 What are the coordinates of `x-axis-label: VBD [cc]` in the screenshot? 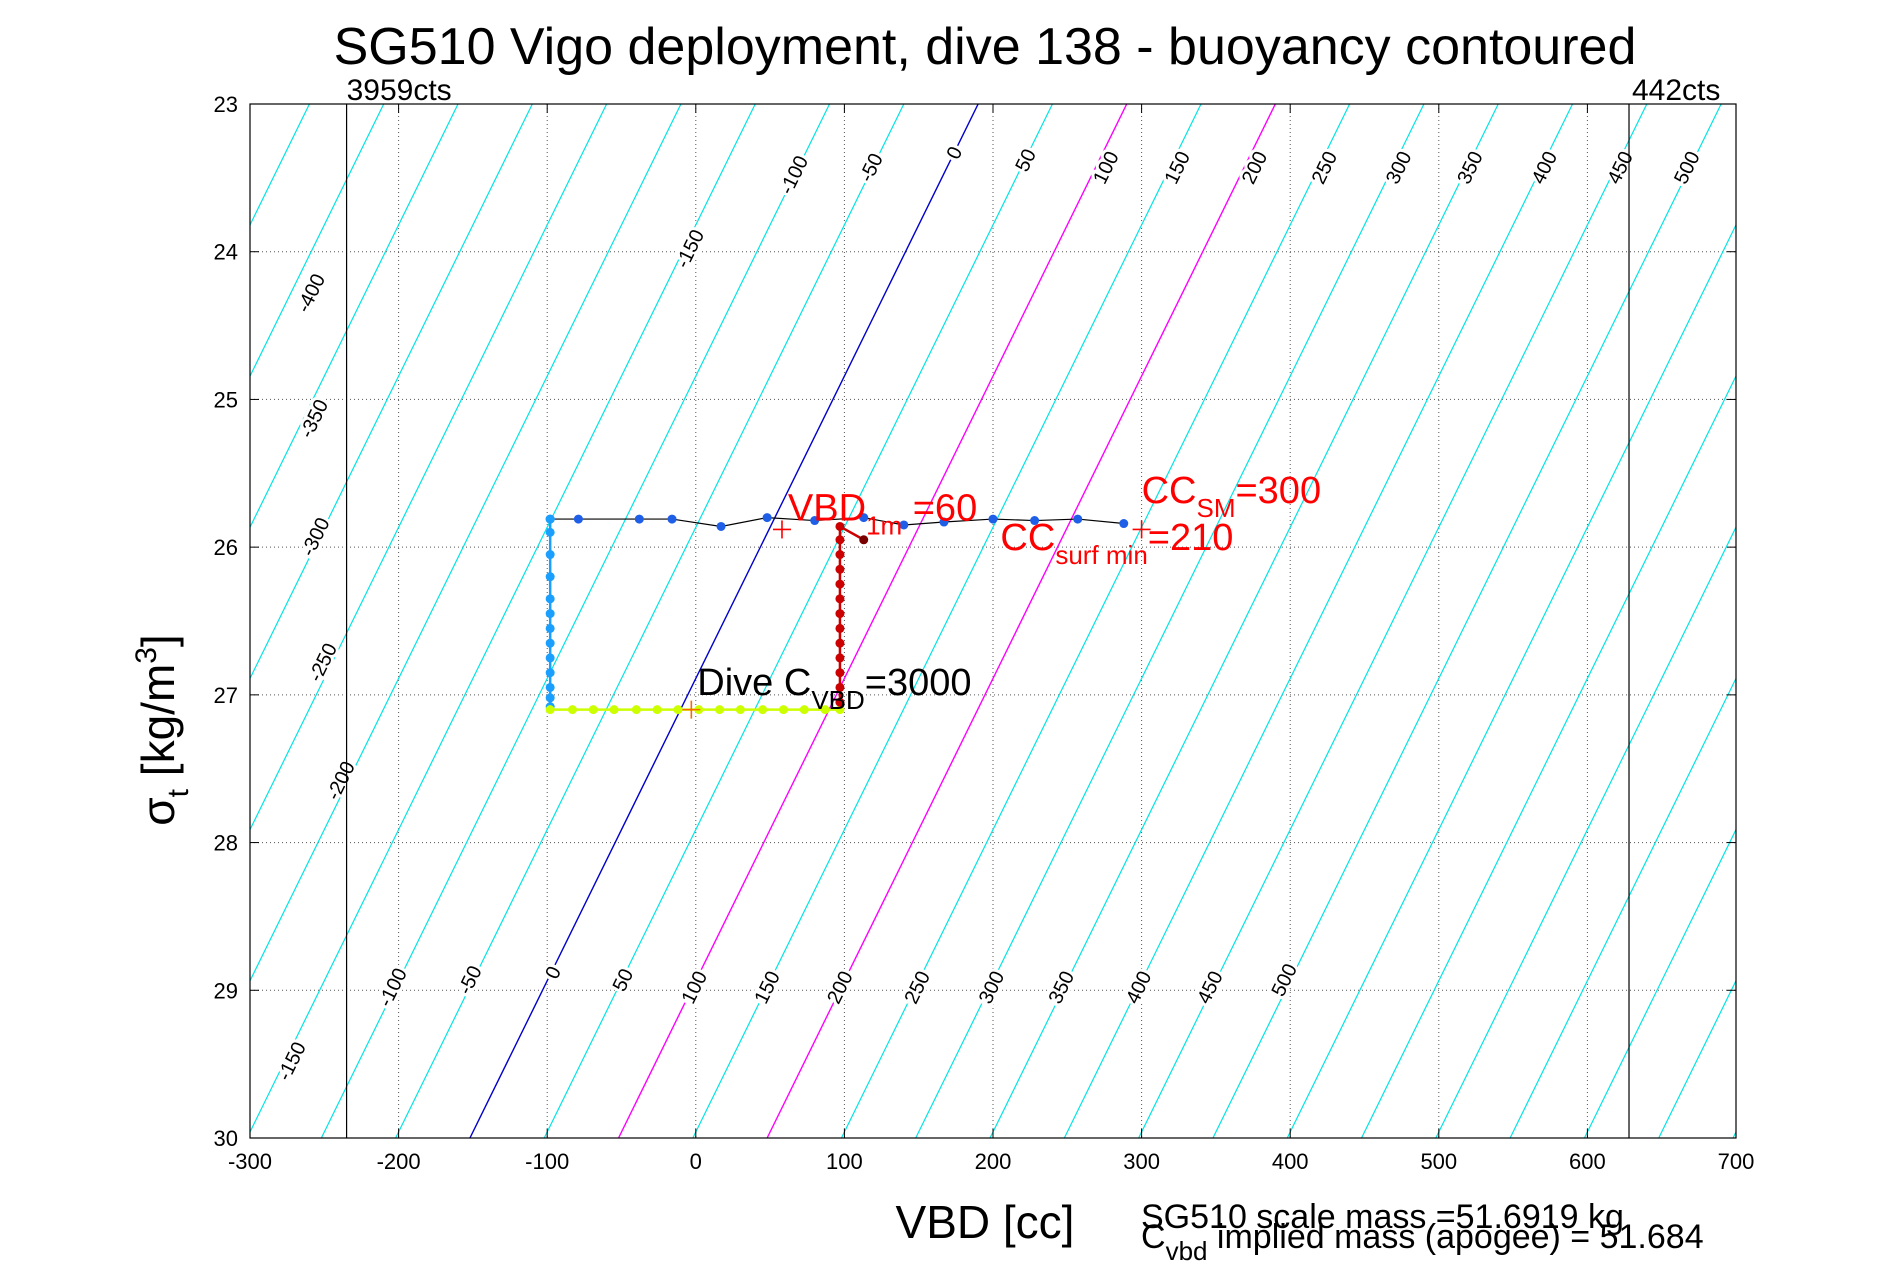 It's located at (985, 1222).